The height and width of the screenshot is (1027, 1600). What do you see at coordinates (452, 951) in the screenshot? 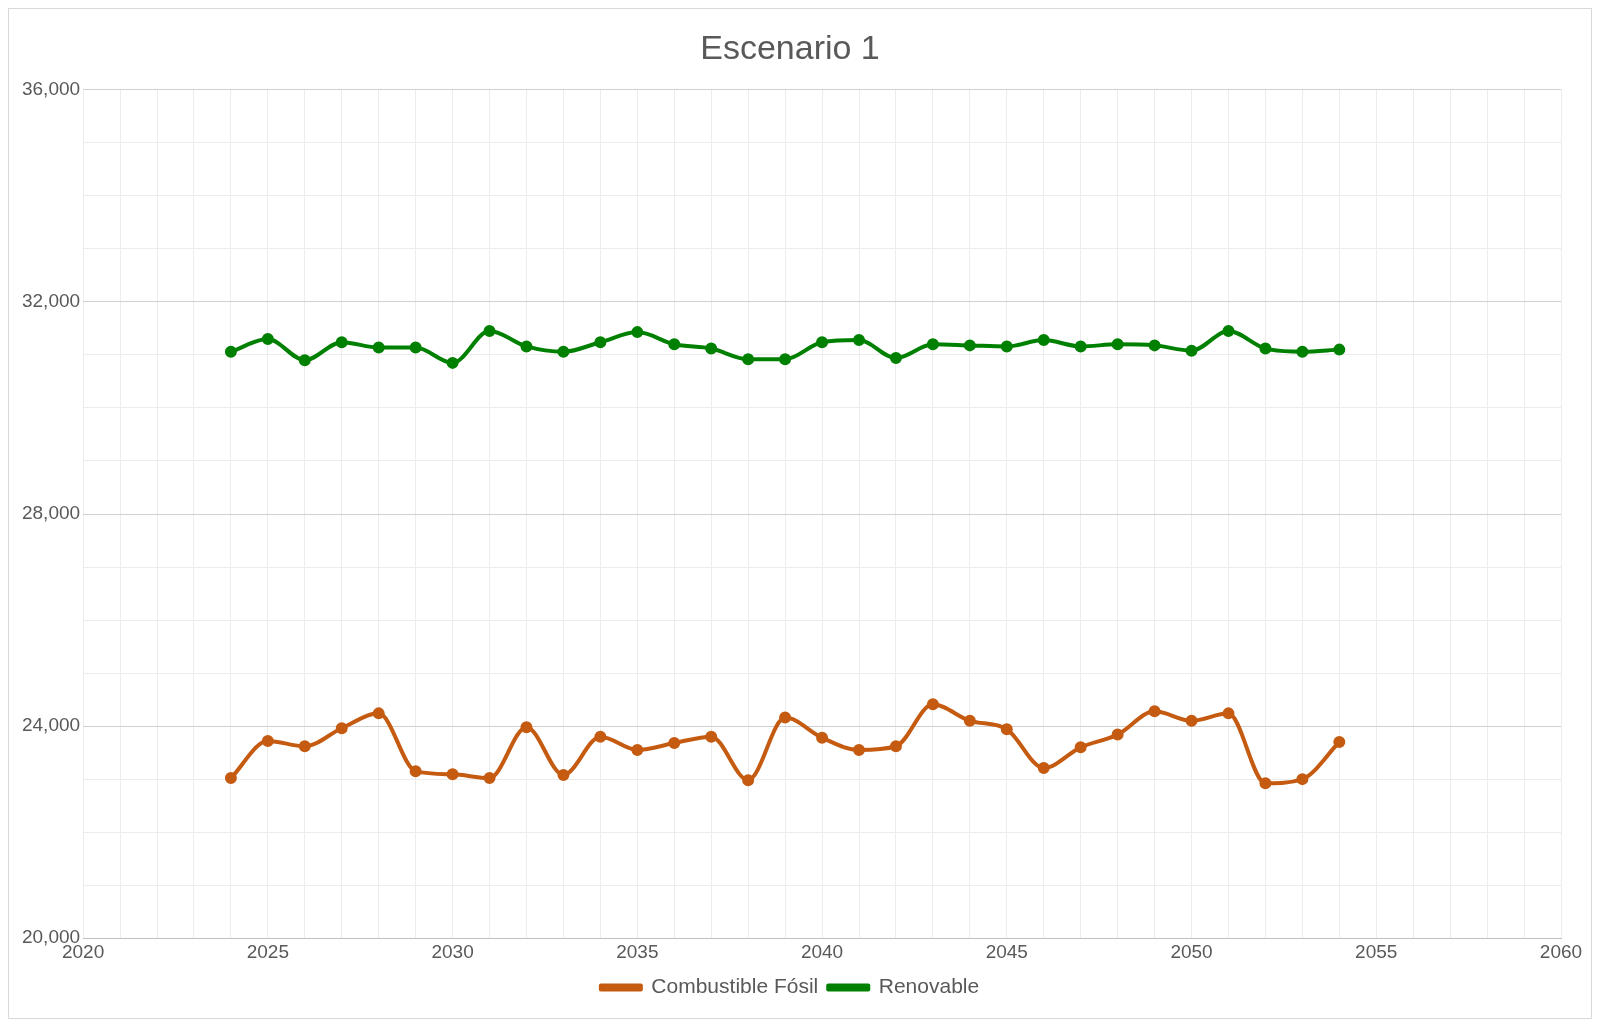
I see `x-tick-label: 2030` at bounding box center [452, 951].